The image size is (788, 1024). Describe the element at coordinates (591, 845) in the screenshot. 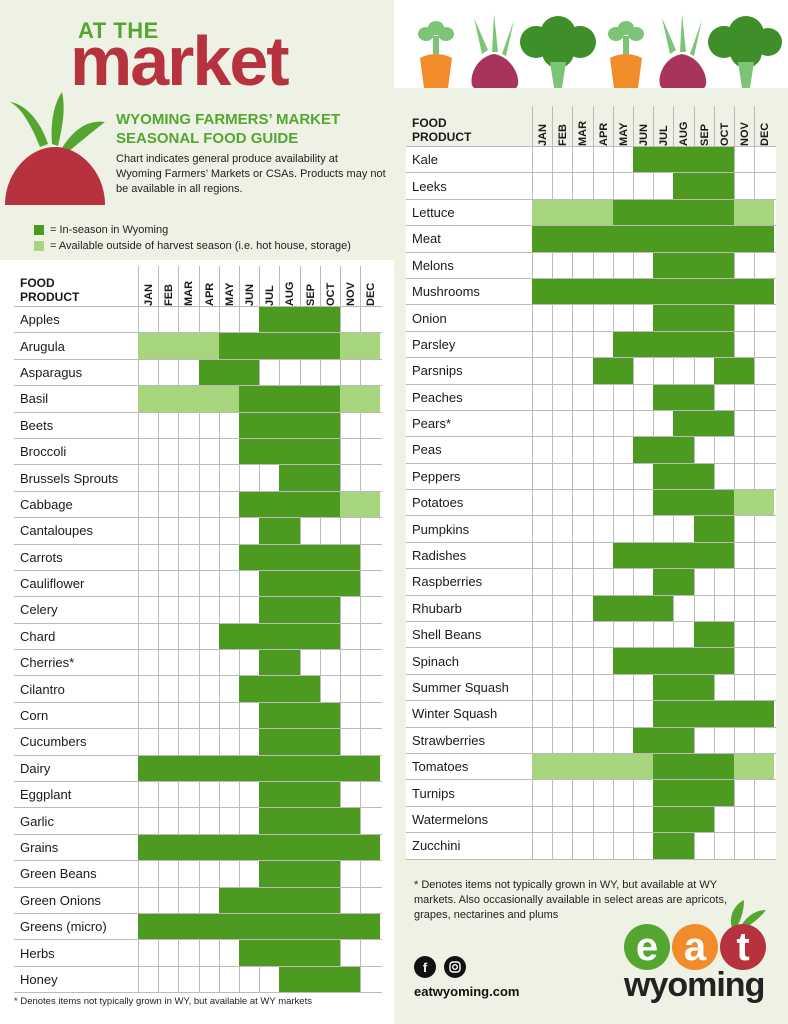

I see `table-row: Zucchini` at that location.